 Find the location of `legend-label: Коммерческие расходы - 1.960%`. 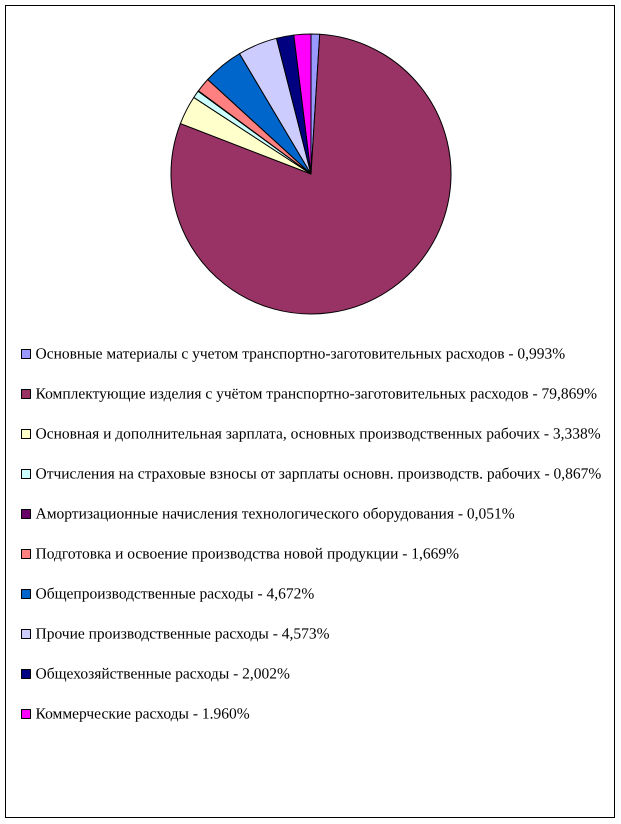

legend-label: Коммерческие расходы - 1.960% is located at coordinates (143, 714).